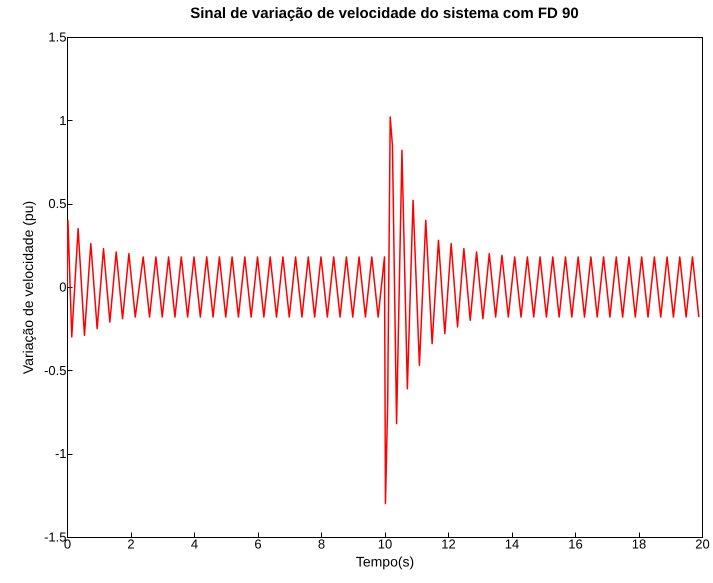  I want to click on y-tick-label: 0, so click(62, 287).